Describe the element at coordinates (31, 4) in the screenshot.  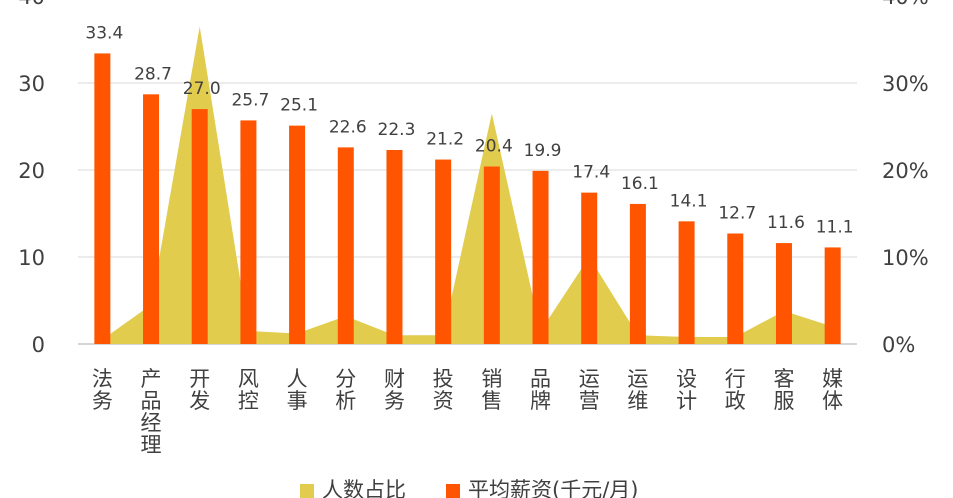
I see `left-tick-label: 40` at that location.